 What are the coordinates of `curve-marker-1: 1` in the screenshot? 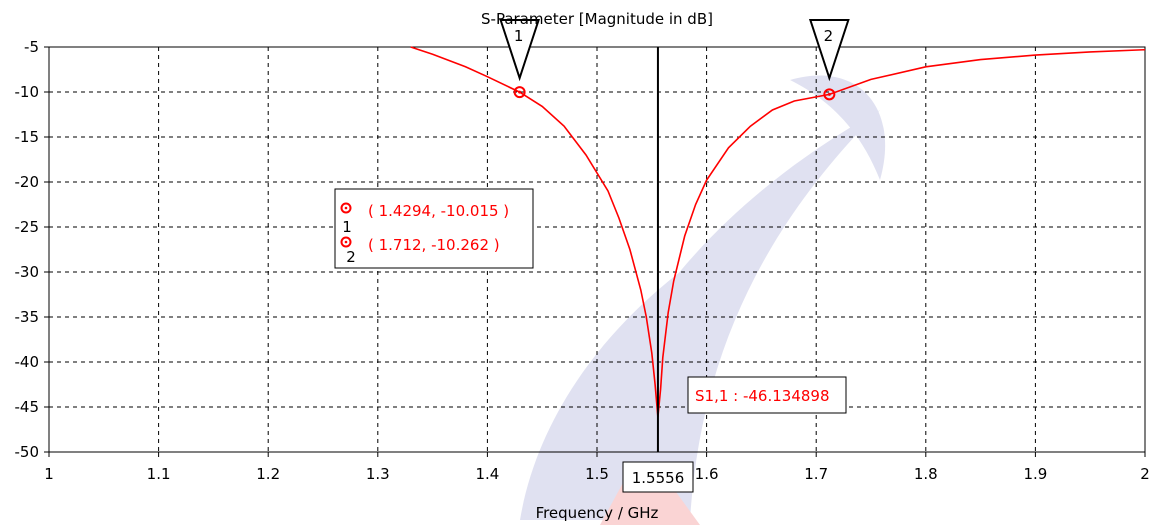 It's located at (520, 59).